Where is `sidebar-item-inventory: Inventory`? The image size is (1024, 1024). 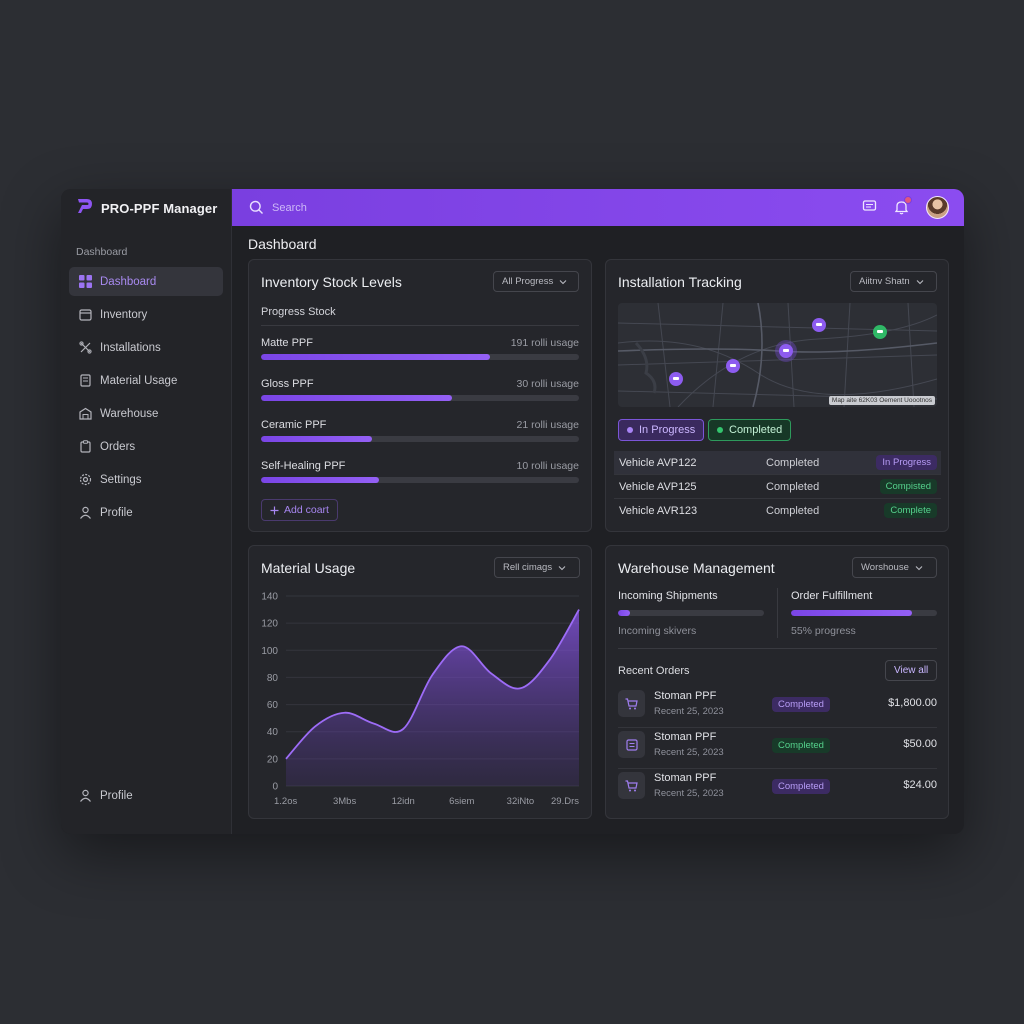
sidebar-item-inventory: Inventory is located at coordinates (146, 314).